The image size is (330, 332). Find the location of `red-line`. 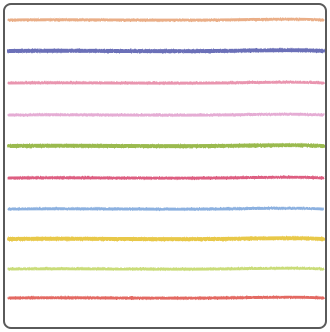

red-line is located at coordinates (166, 297).